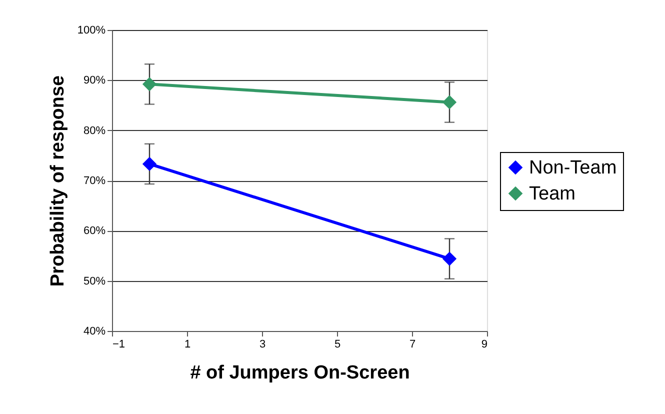 This screenshot has width=665, height=414. I want to click on legend-label: Non-Team, so click(573, 168).